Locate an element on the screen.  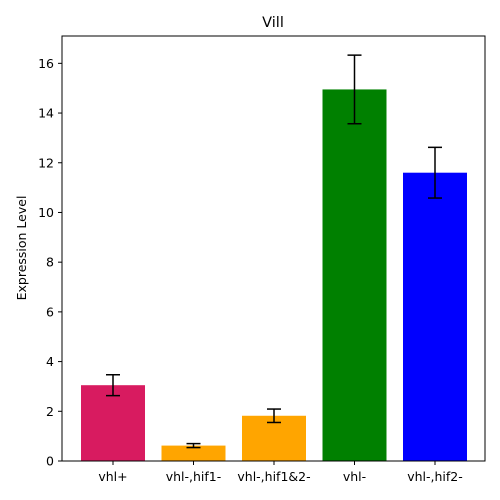
y-tick-label-5: 10 is located at coordinates (46, 212).